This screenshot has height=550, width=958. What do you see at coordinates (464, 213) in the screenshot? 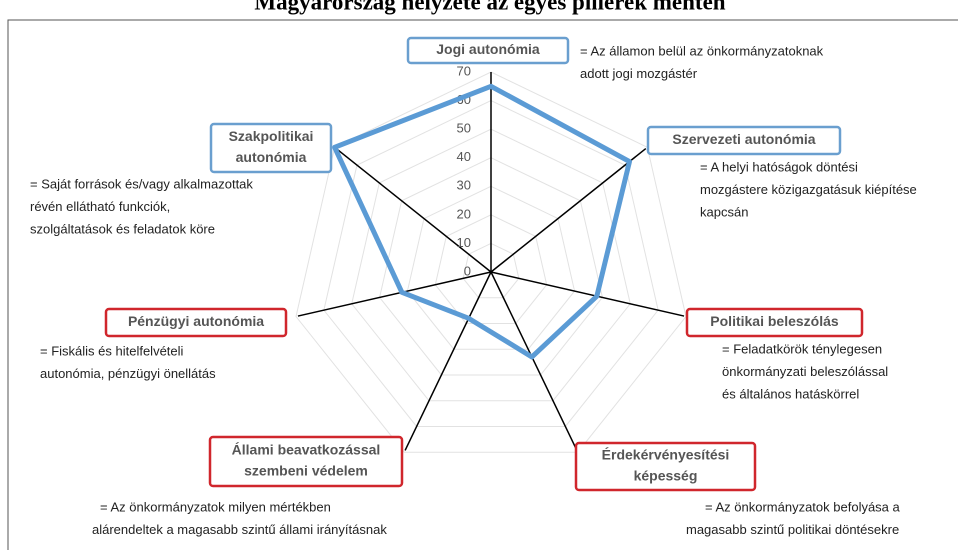
I see `r-tick-label: 20` at bounding box center [464, 213].